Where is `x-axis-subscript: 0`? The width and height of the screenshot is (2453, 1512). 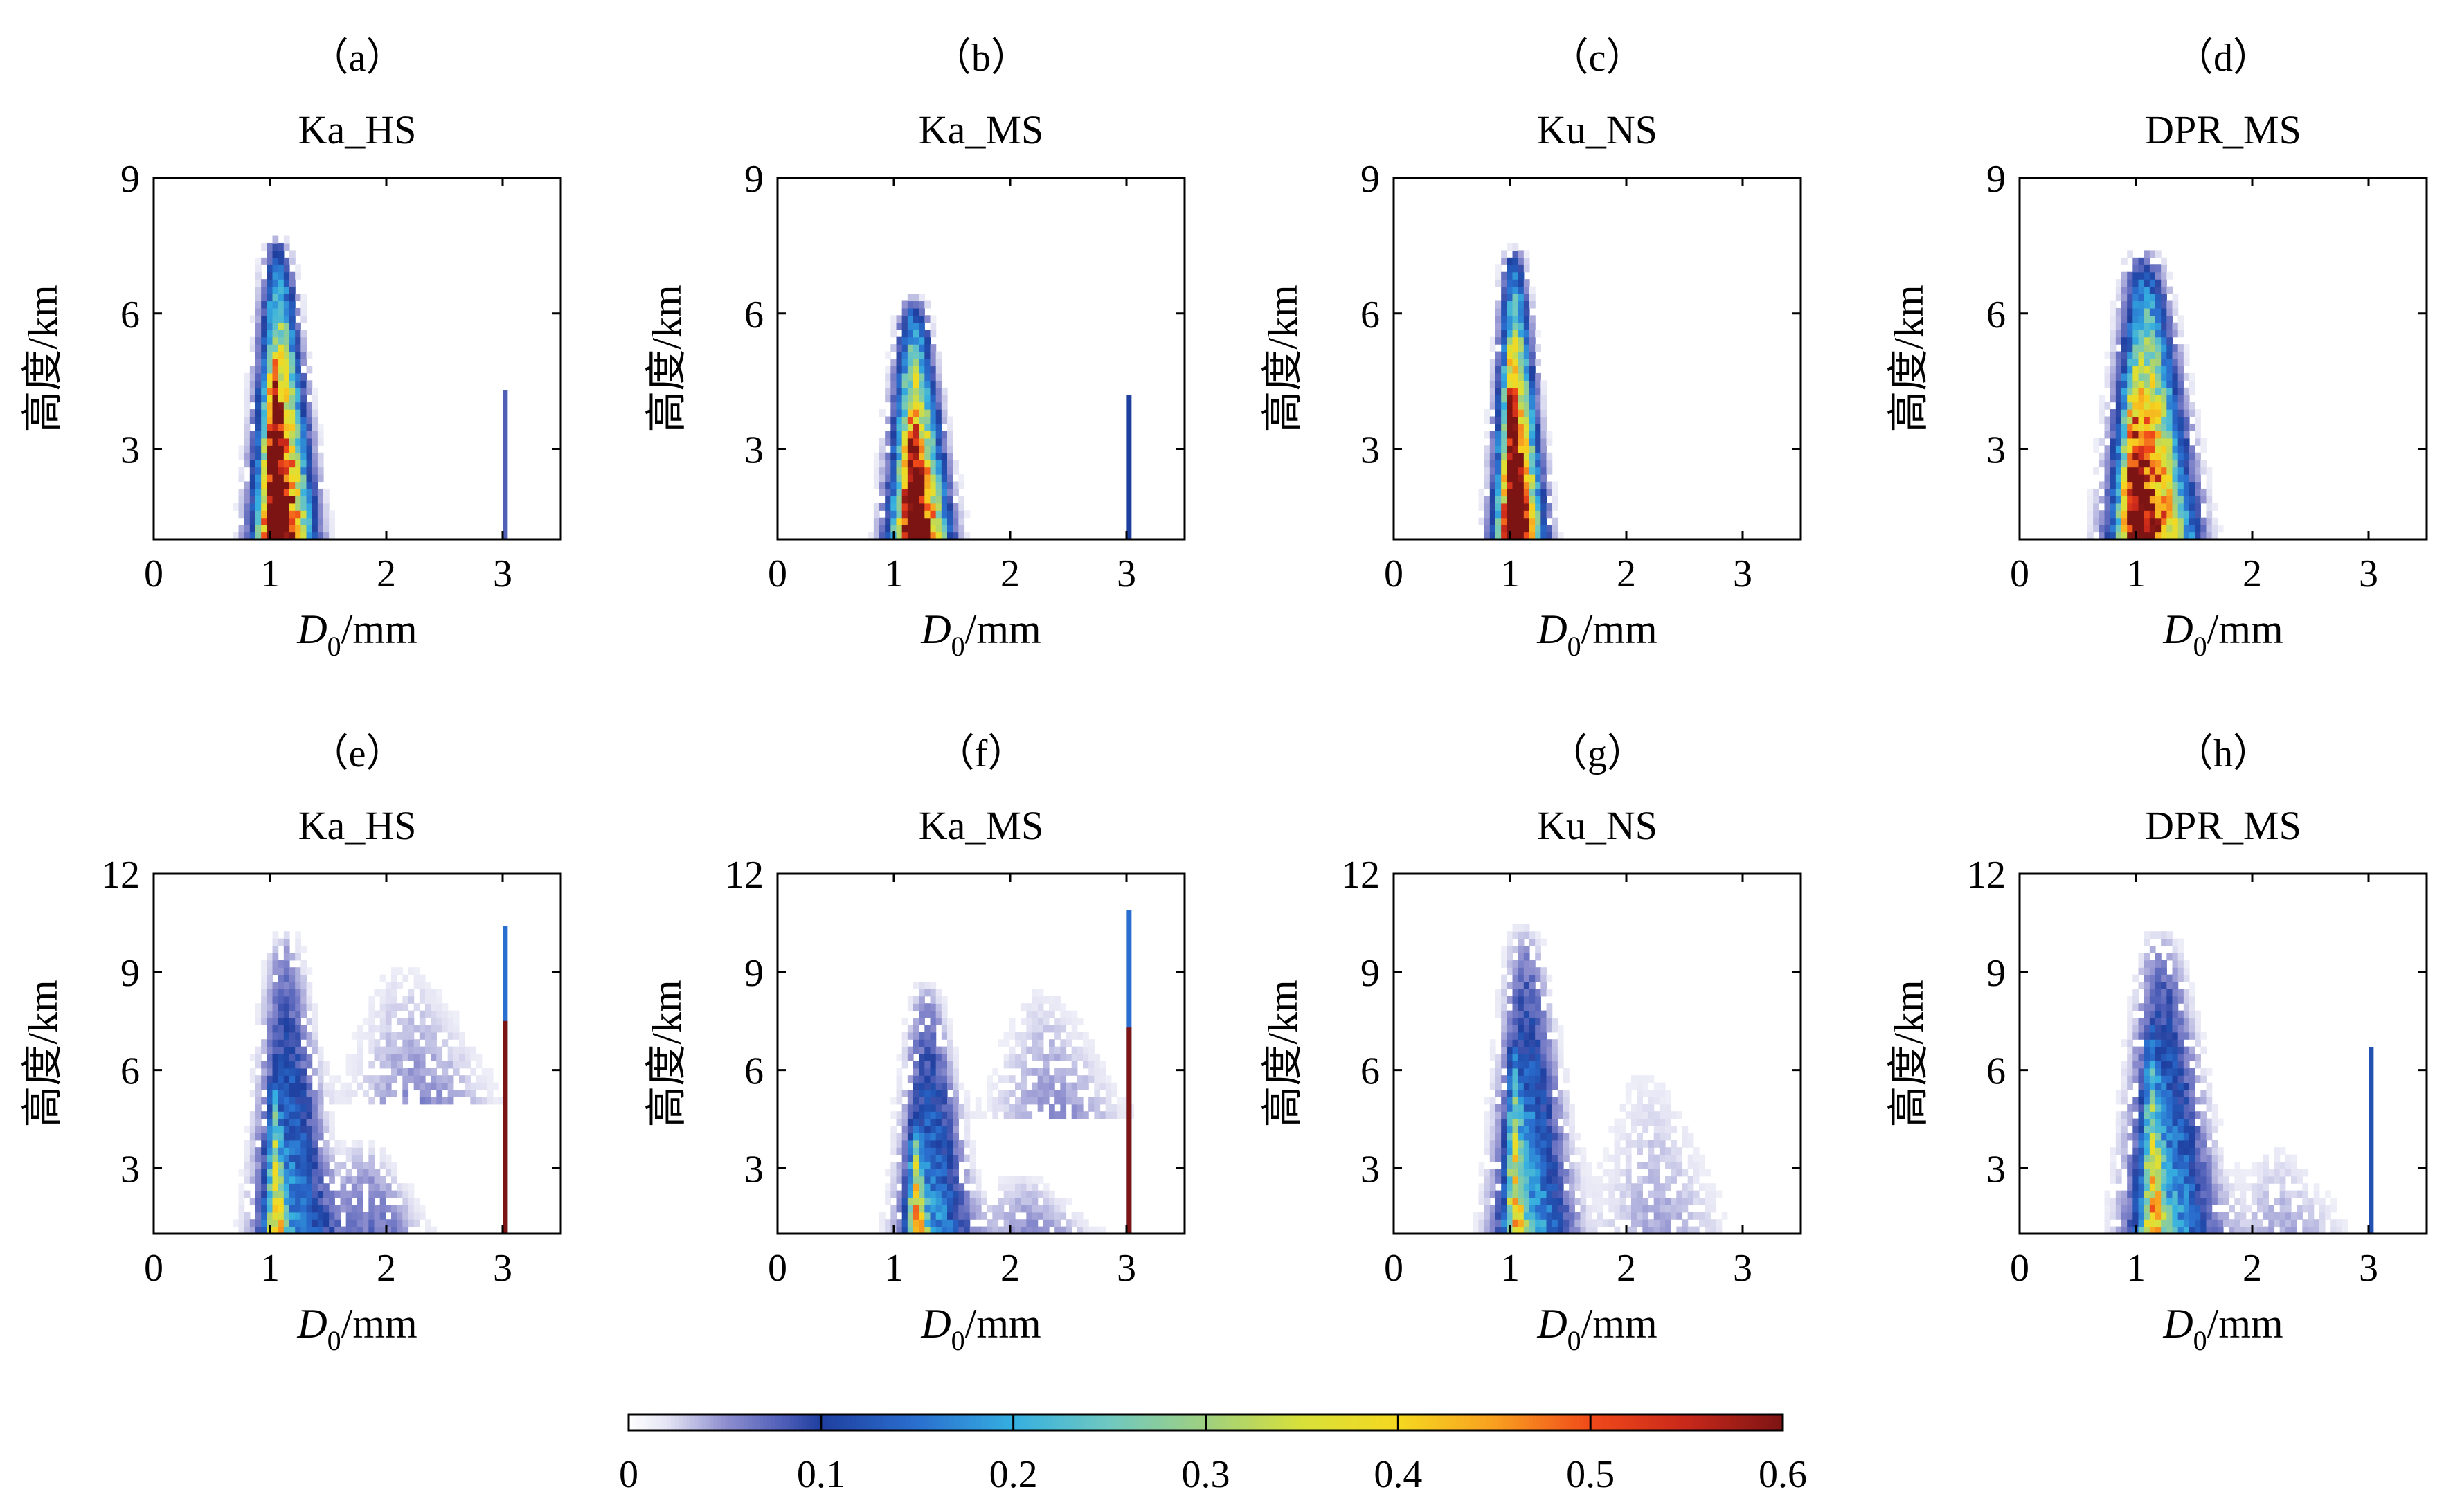 x-axis-subscript: 0 is located at coordinates (958, 646).